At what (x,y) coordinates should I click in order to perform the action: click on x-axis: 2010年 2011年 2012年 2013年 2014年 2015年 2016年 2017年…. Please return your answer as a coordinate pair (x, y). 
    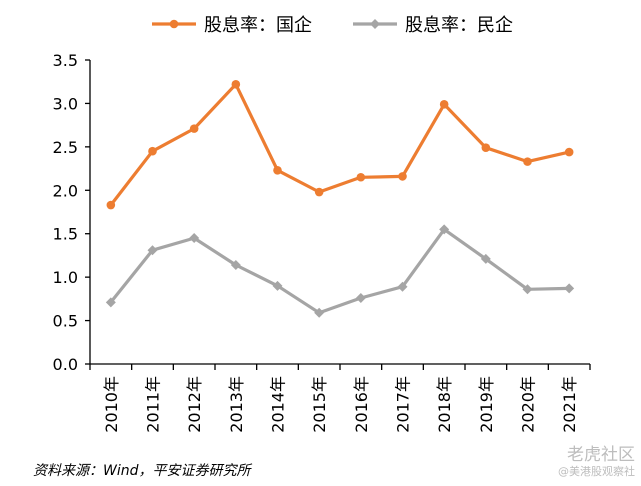
    Looking at the image, I should click on (340, 398).